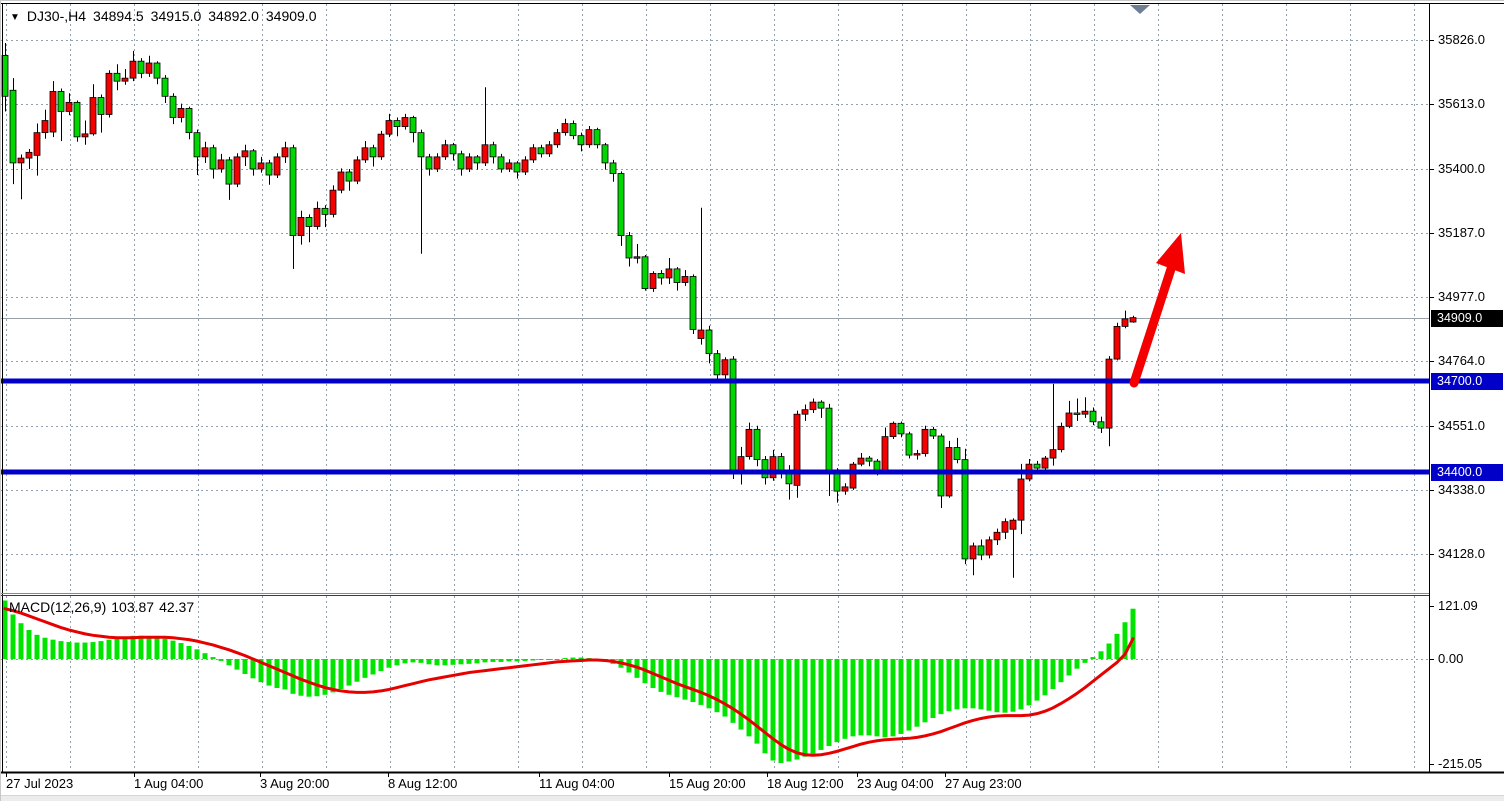  I want to click on price-axis-label: 34977.0, so click(1461, 296).